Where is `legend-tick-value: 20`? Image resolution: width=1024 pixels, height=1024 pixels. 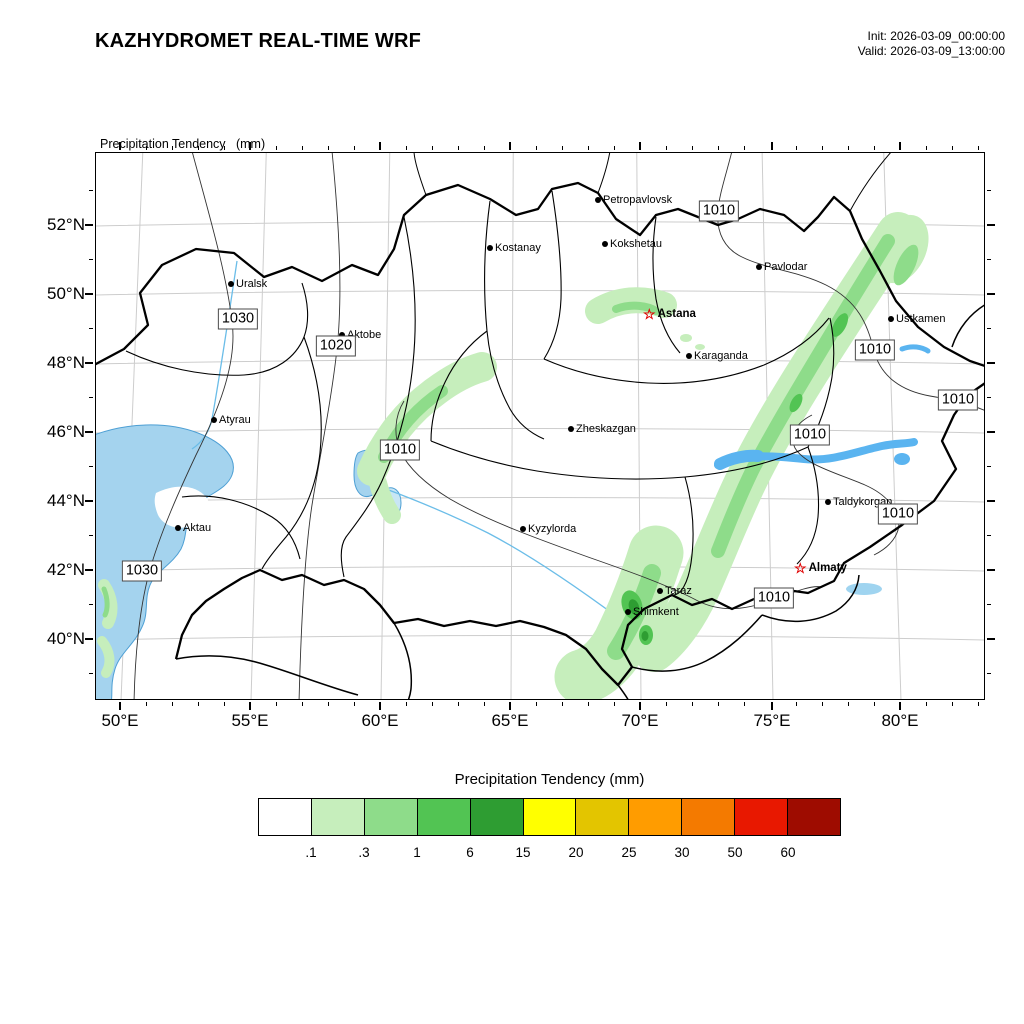
legend-tick-value: 20 is located at coordinates (576, 852).